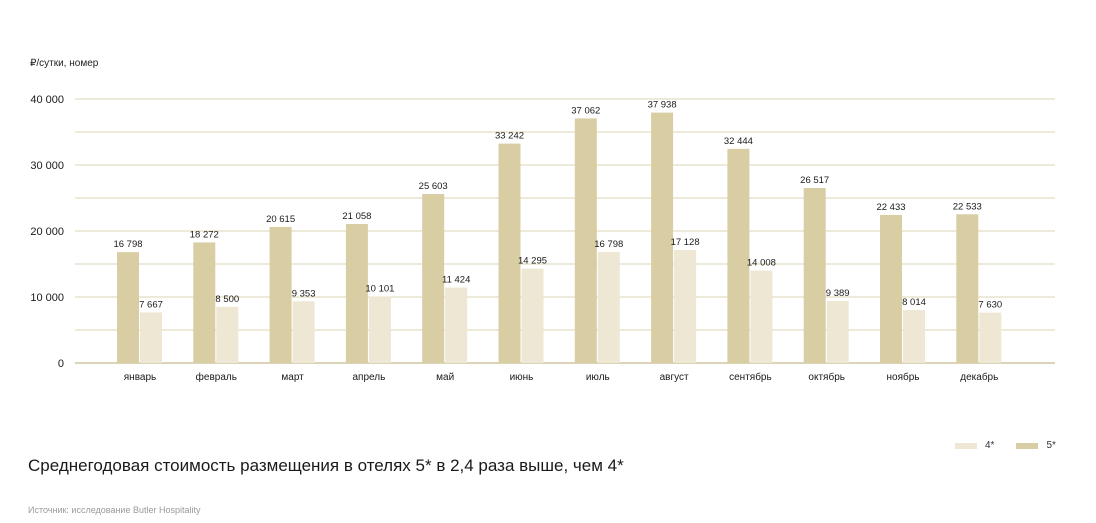 This screenshot has width=1096, height=523. I want to click on y-tick-label: 20 000, so click(47, 232).